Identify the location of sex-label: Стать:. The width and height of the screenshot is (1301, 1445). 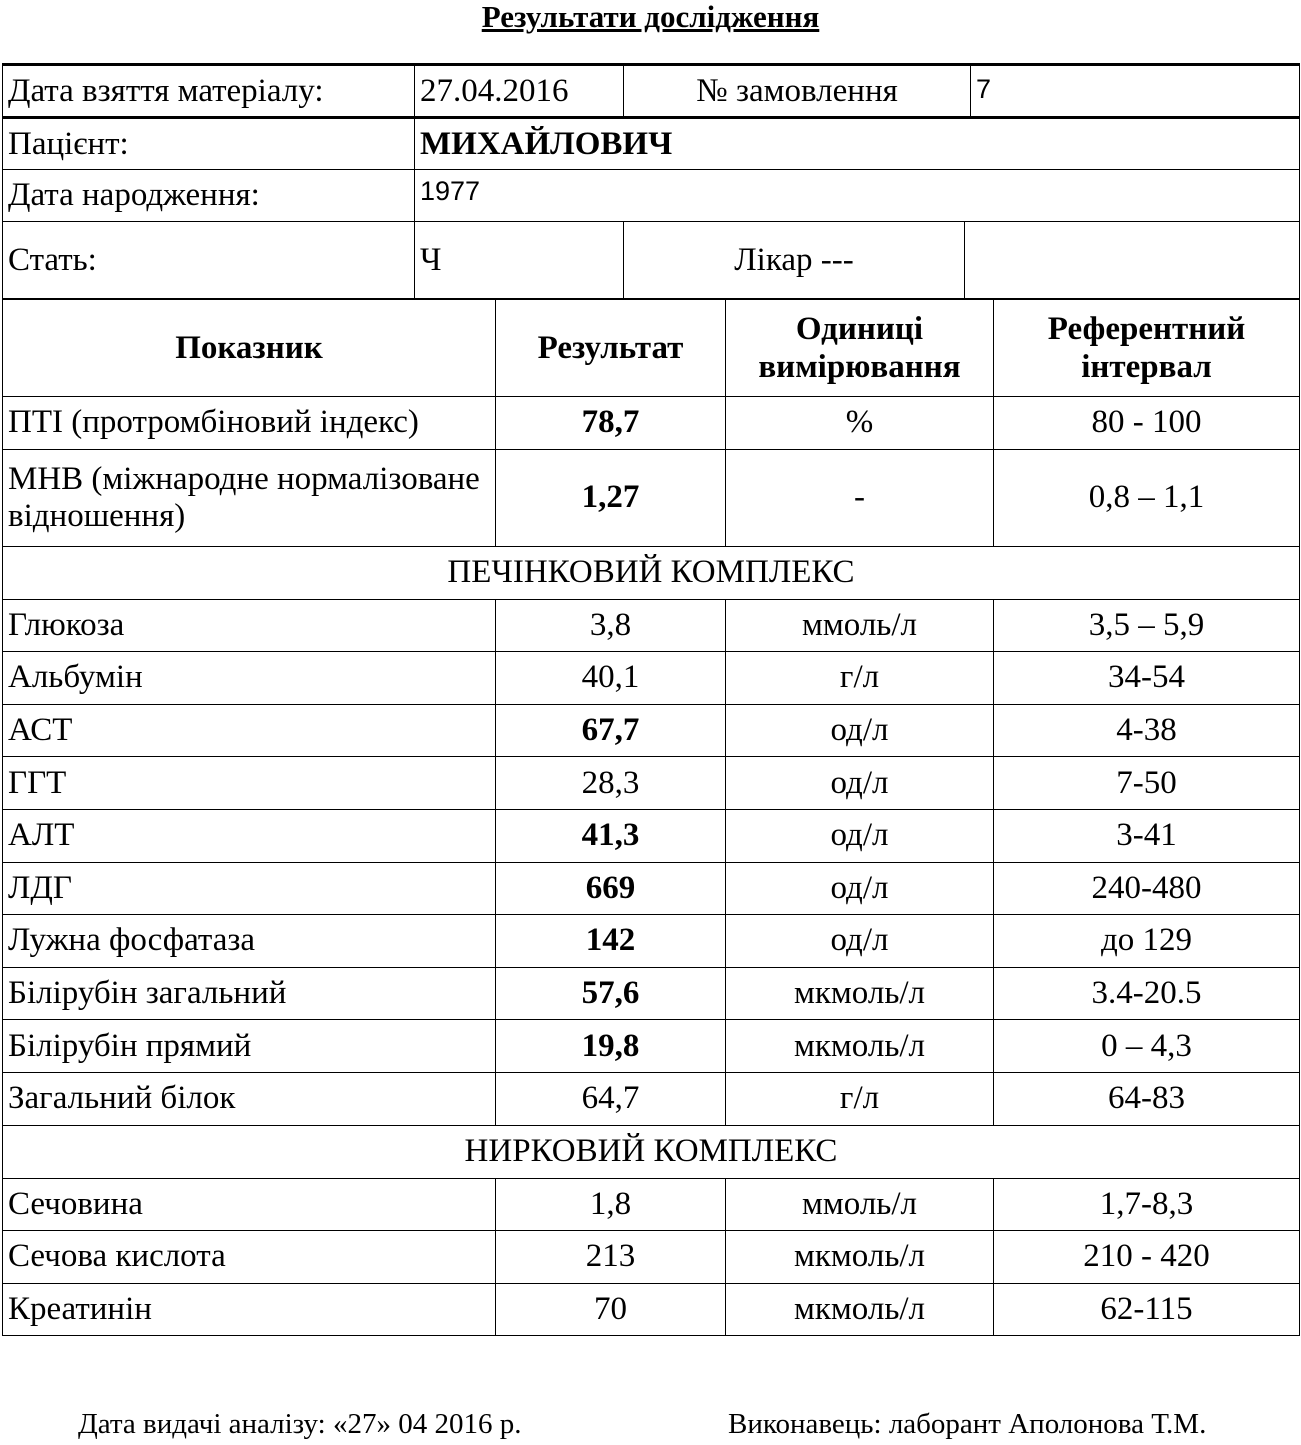
(208, 260).